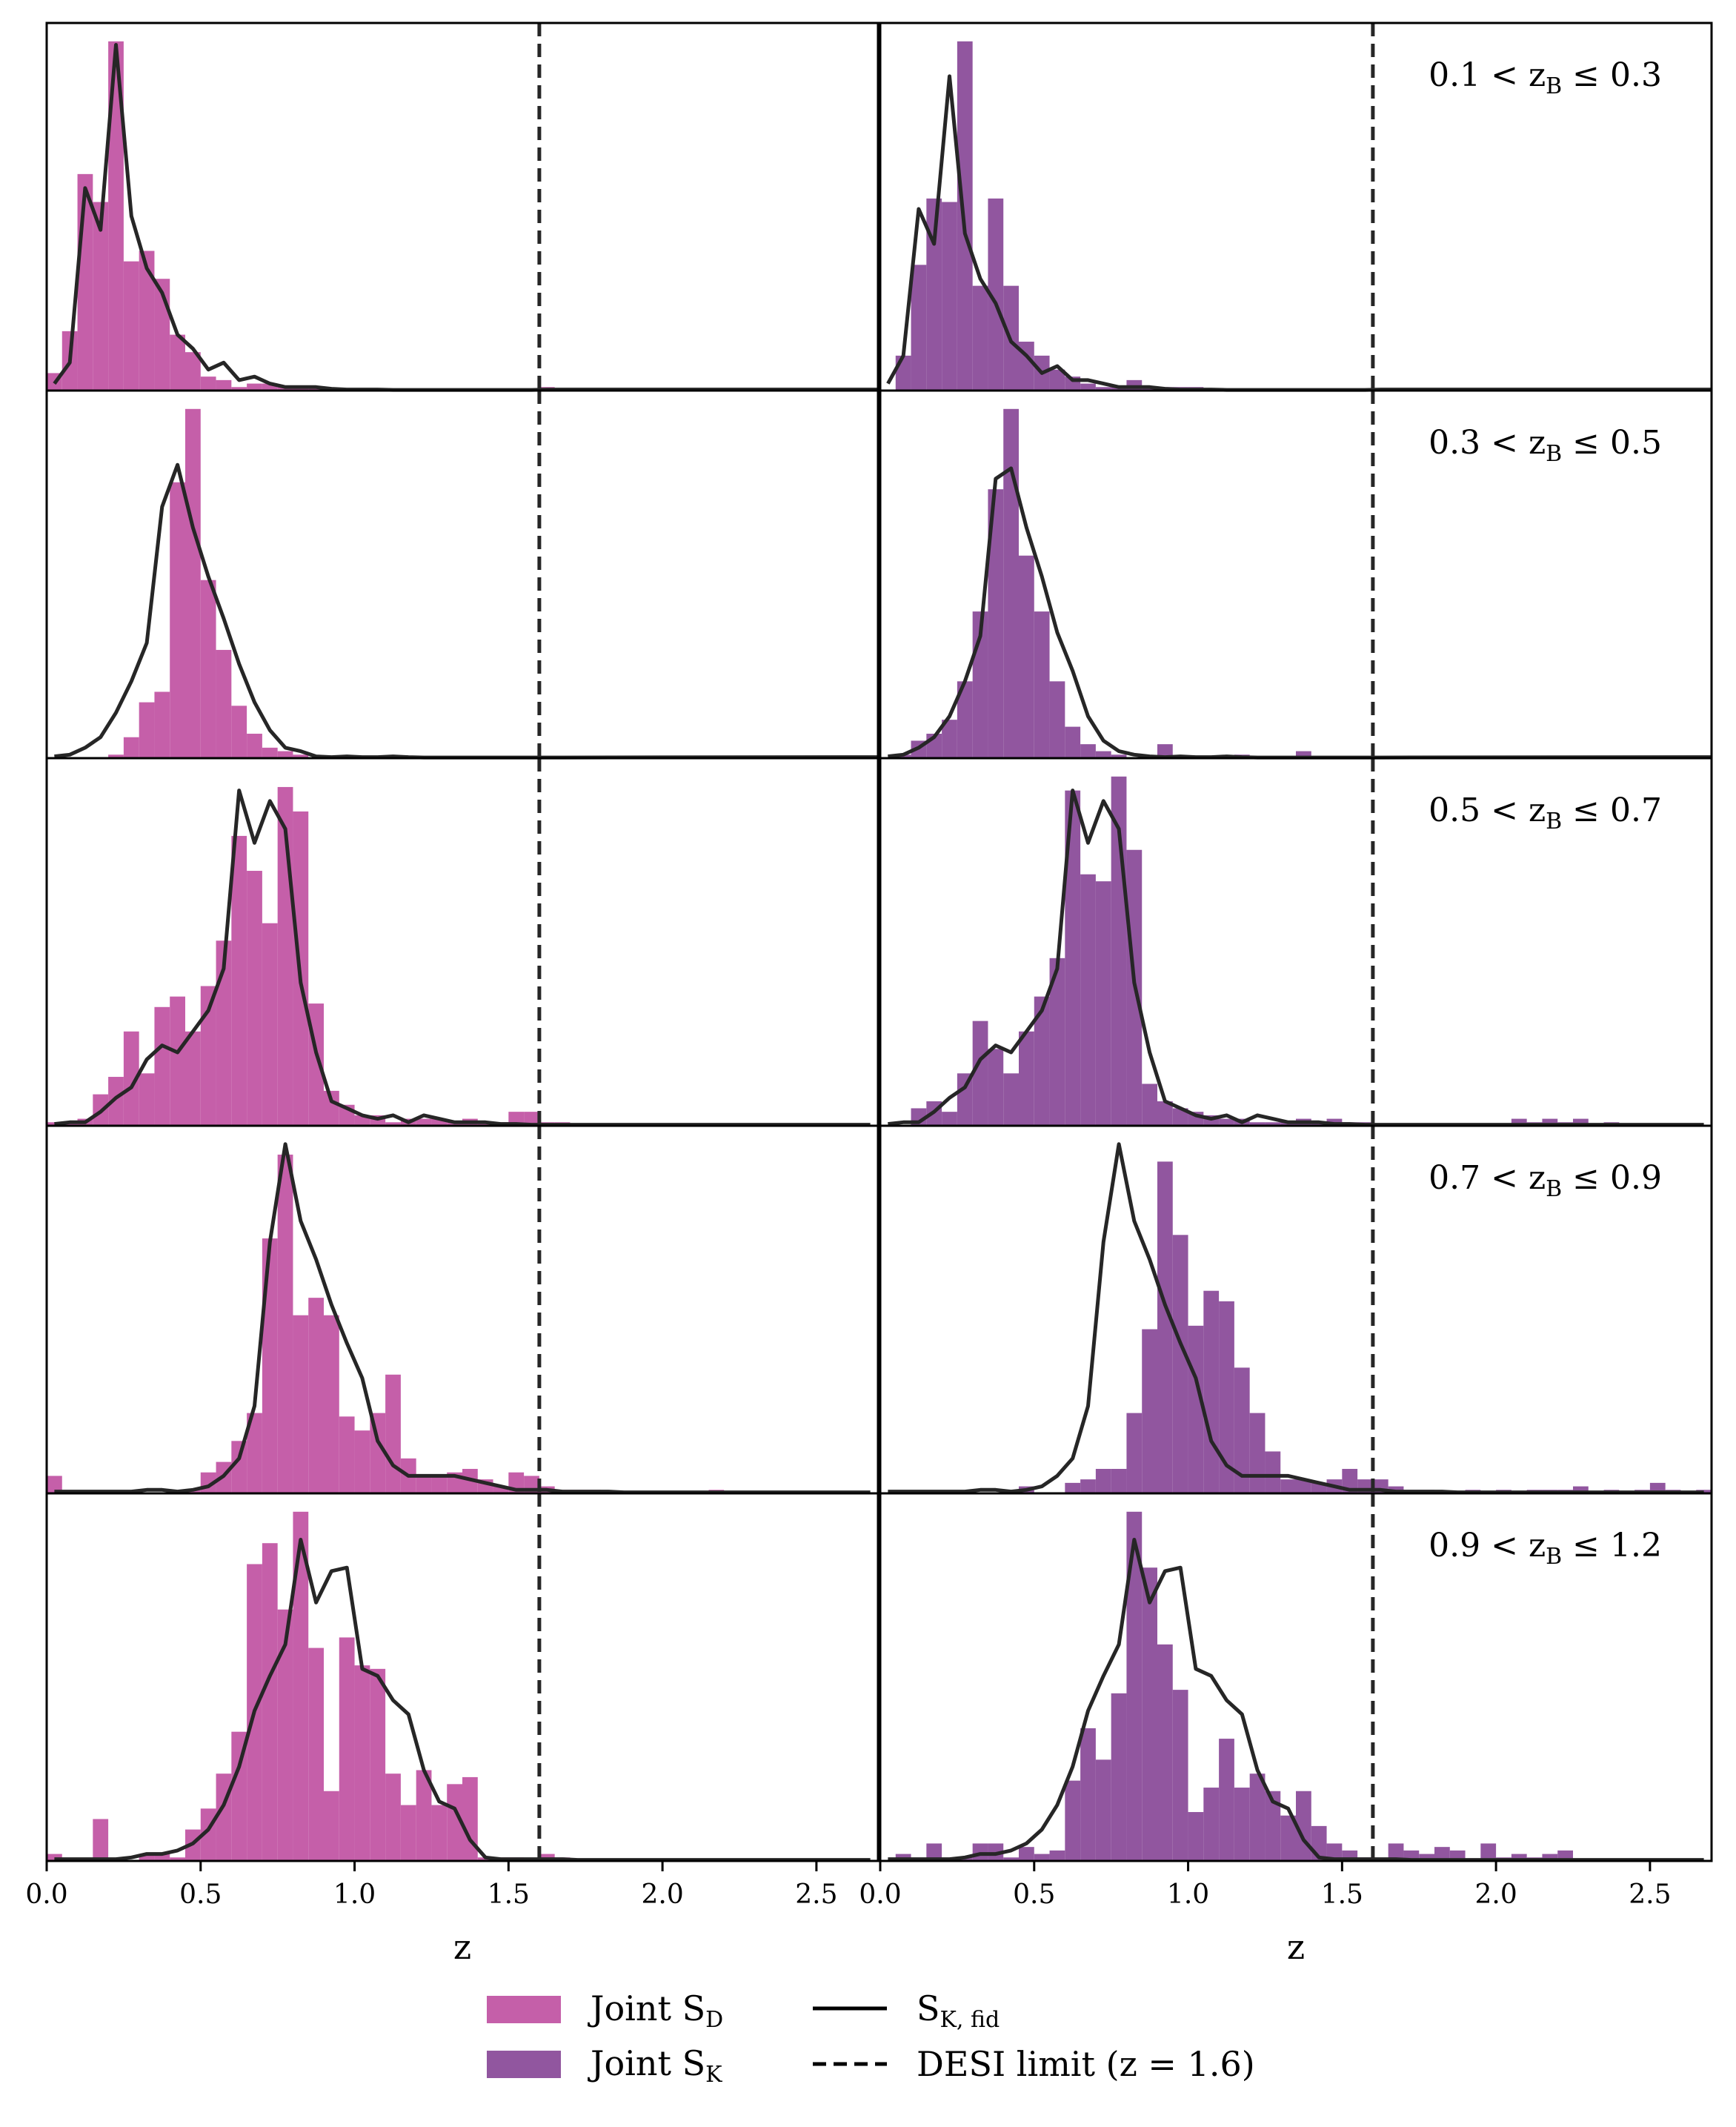 The image size is (1736, 2127). What do you see at coordinates (1650, 1894) in the screenshot?
I see `x-tick-label: 2.5` at bounding box center [1650, 1894].